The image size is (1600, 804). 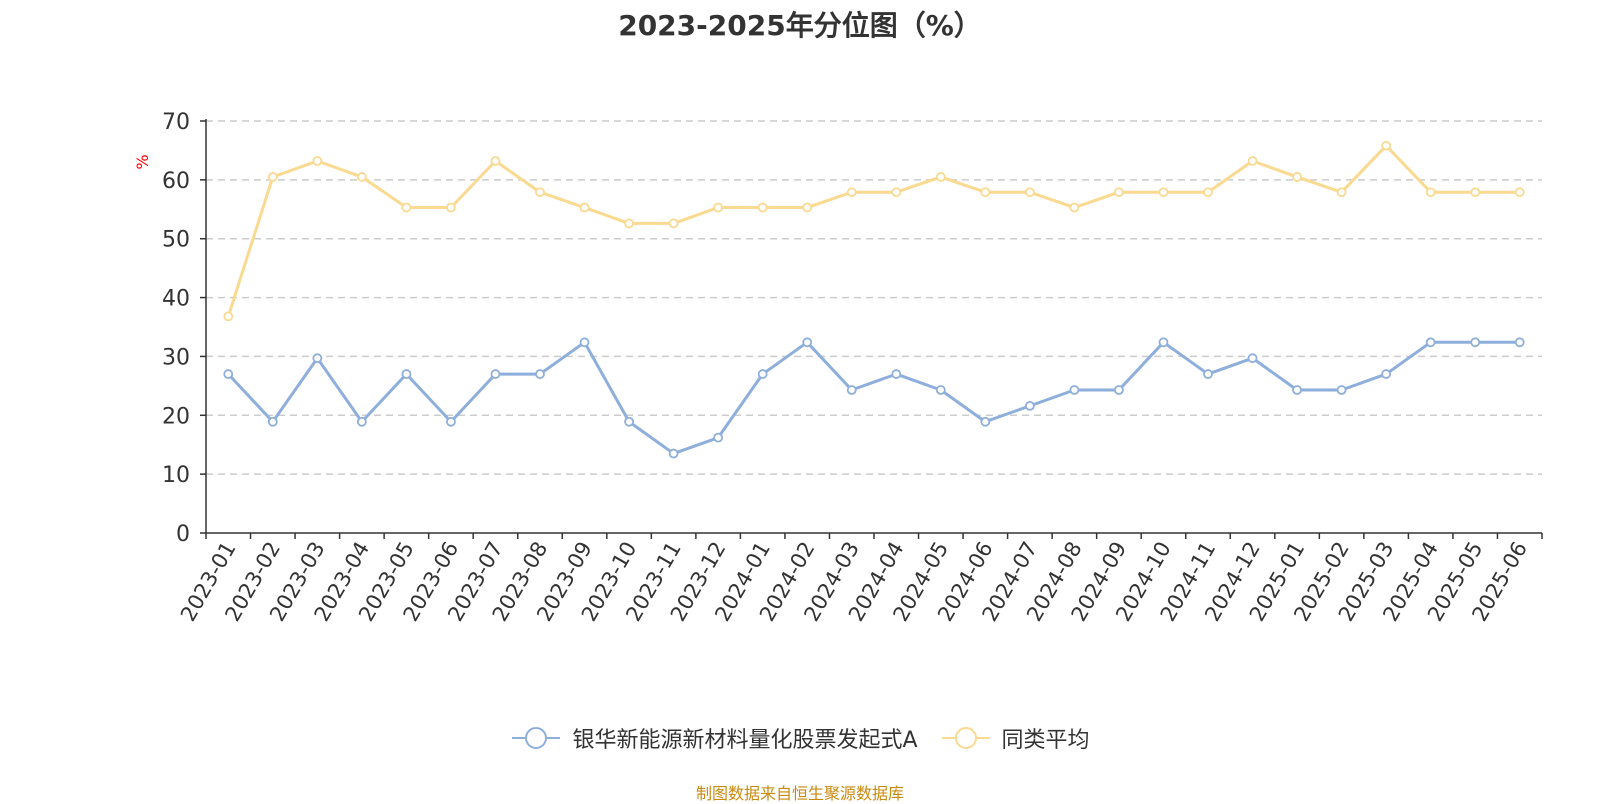 I want to click on y-tick-label: 20, so click(x=176, y=416).